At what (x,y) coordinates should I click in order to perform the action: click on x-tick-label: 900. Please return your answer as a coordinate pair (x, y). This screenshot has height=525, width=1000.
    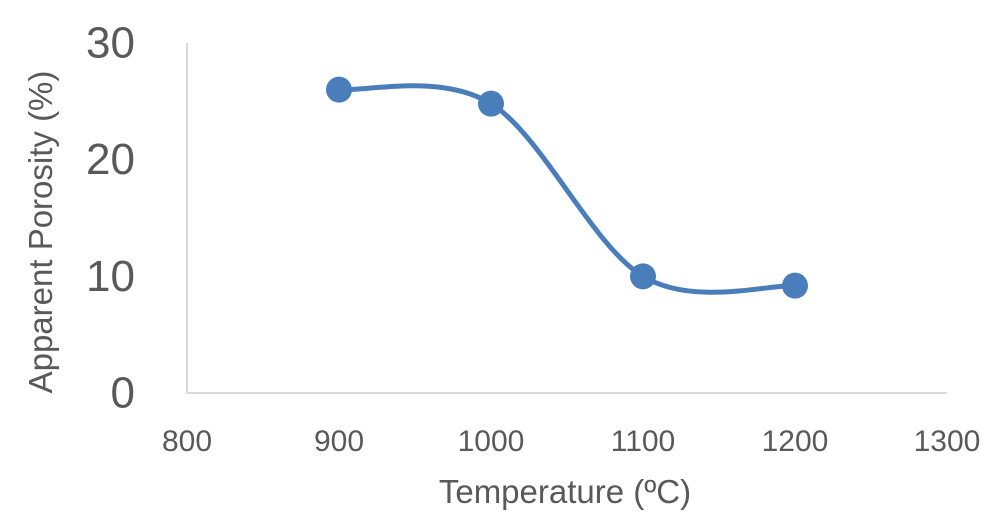
    Looking at the image, I should click on (339, 441).